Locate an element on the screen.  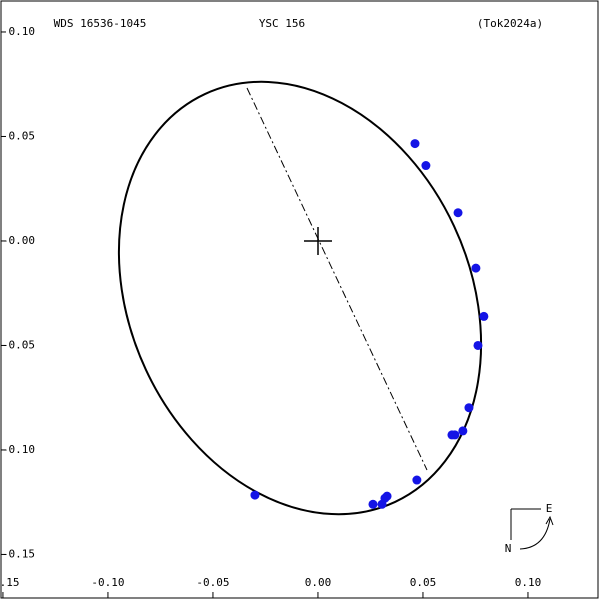
x-tick-label: 0.00 is located at coordinates (318, 582).